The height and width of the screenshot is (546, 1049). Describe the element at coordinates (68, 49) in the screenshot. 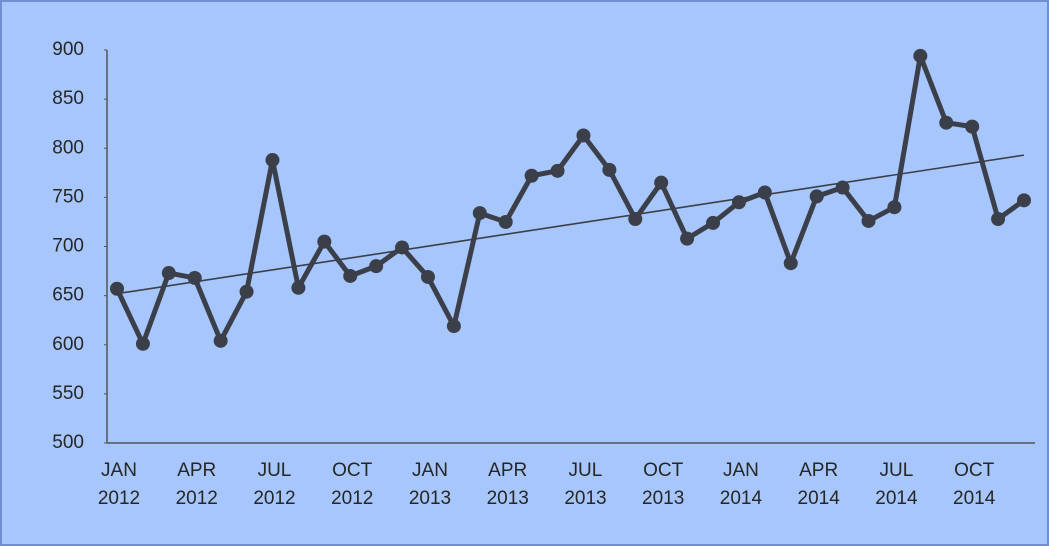

I see `y-tick-label: 900` at that location.